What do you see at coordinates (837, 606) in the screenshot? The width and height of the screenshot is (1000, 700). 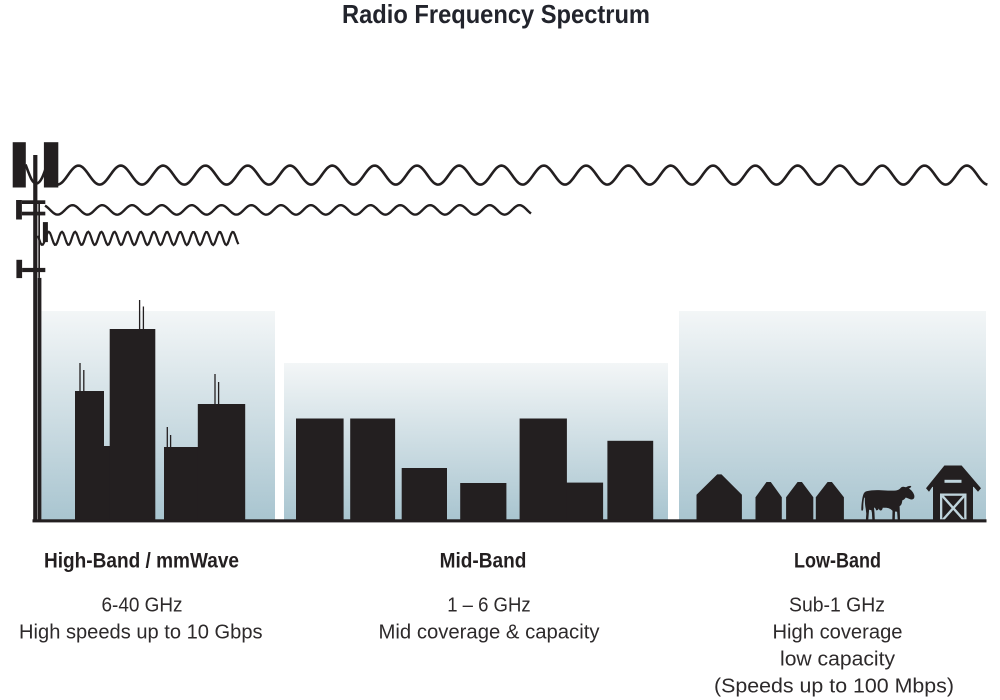 I see `svg-text: Sub-1 GHz` at bounding box center [837, 606].